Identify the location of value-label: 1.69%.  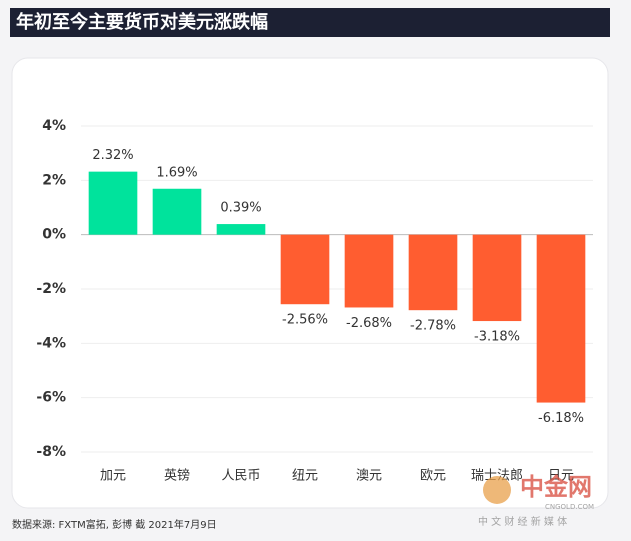
(176, 172).